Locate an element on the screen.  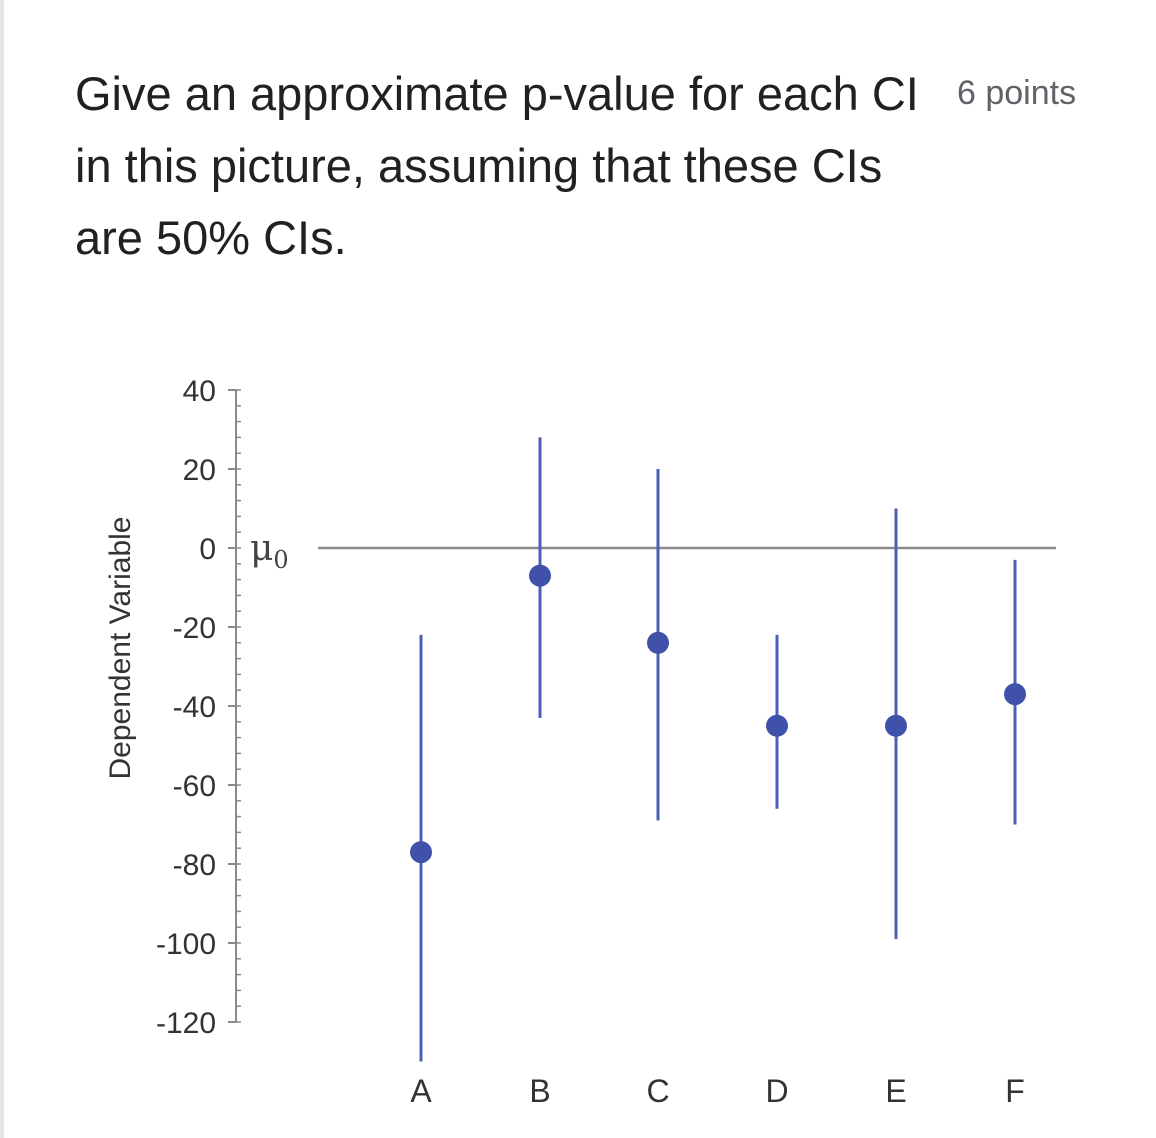
y-axis: 40 20 0 -20 -40 -60 -80 -100 -120 is located at coordinates (198, 707).